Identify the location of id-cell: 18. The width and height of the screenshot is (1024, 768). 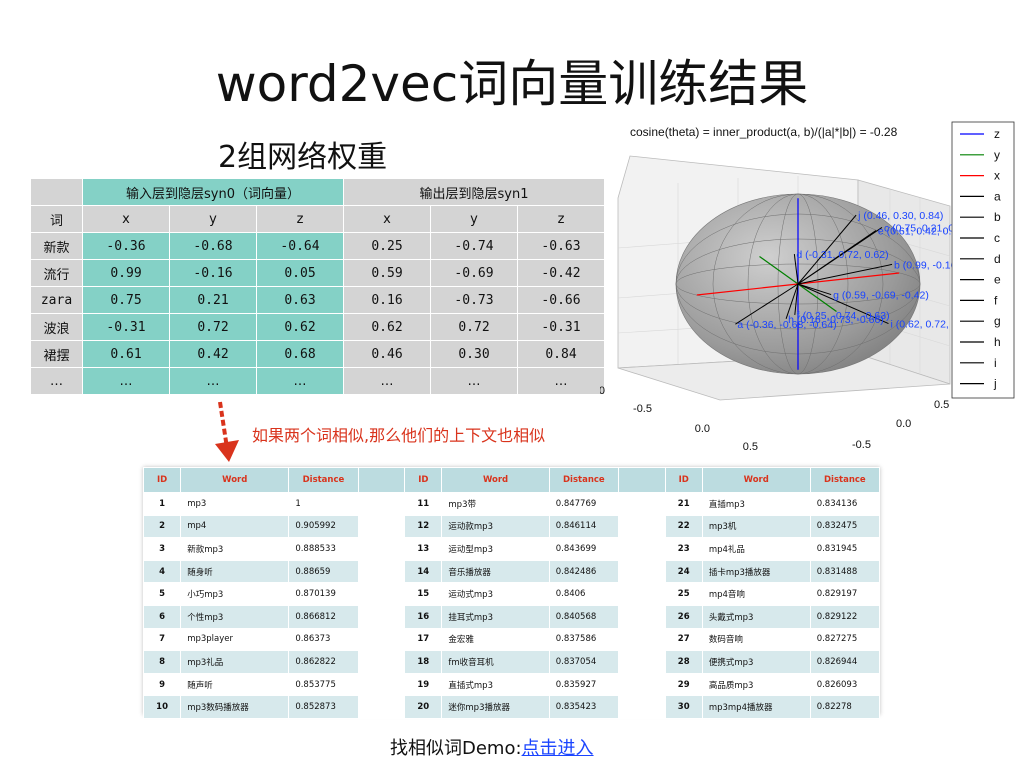
(423, 662).